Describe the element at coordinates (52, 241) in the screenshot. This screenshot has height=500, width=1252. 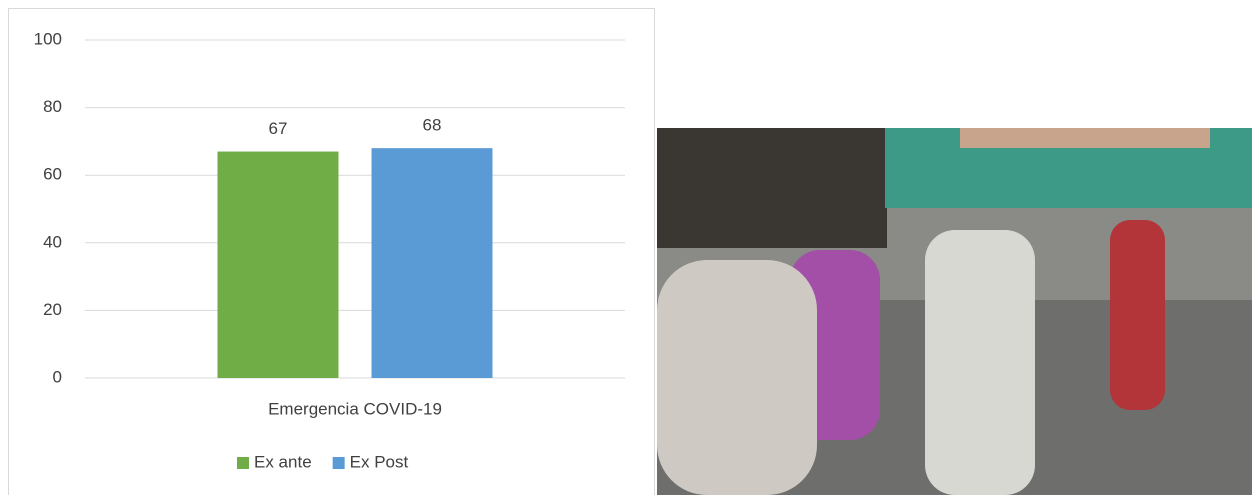
I see `y-tick-label: 40` at that location.